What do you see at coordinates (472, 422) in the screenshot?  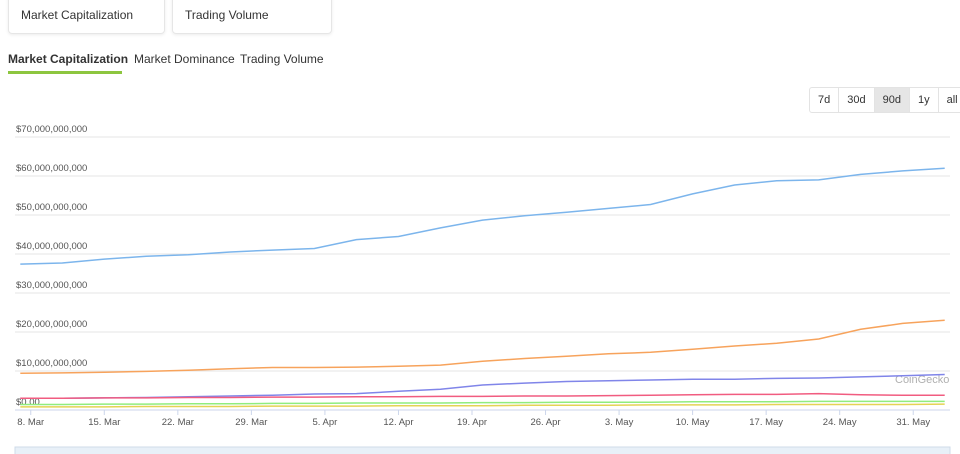 I see `x-tick-label: 19. Apr` at bounding box center [472, 422].